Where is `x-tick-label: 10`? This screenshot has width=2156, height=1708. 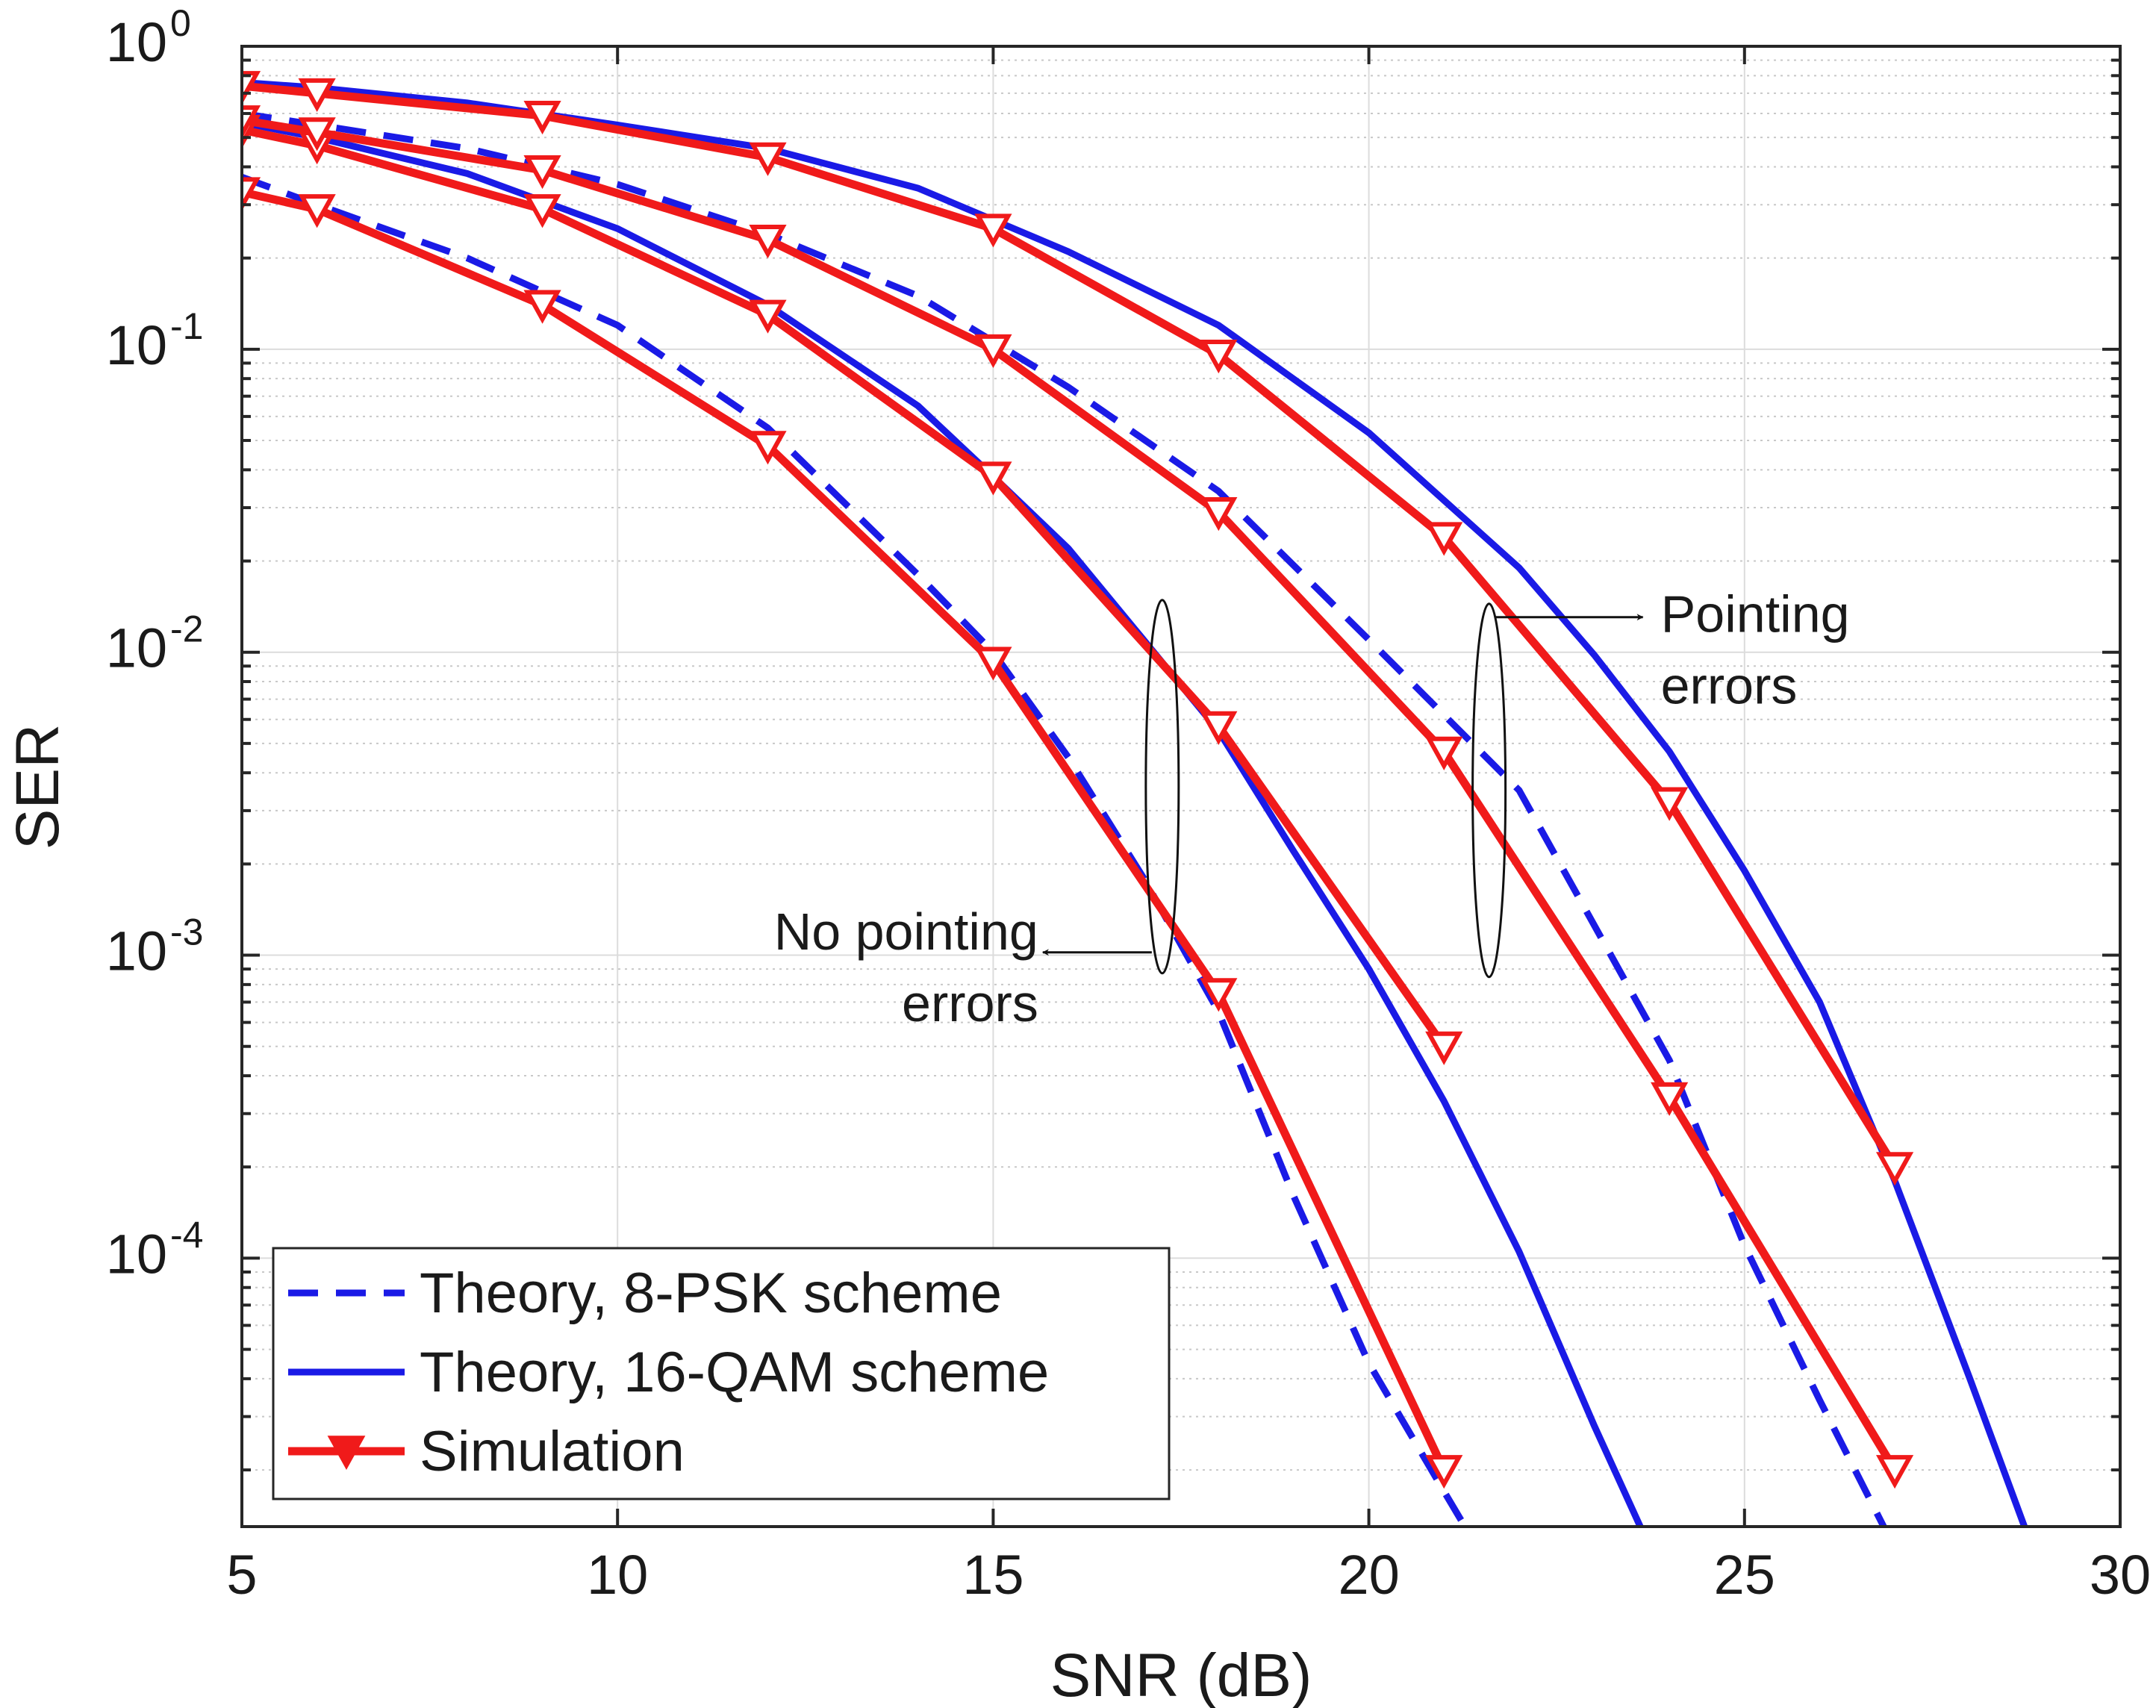
x-tick-label: 10 is located at coordinates (617, 1575).